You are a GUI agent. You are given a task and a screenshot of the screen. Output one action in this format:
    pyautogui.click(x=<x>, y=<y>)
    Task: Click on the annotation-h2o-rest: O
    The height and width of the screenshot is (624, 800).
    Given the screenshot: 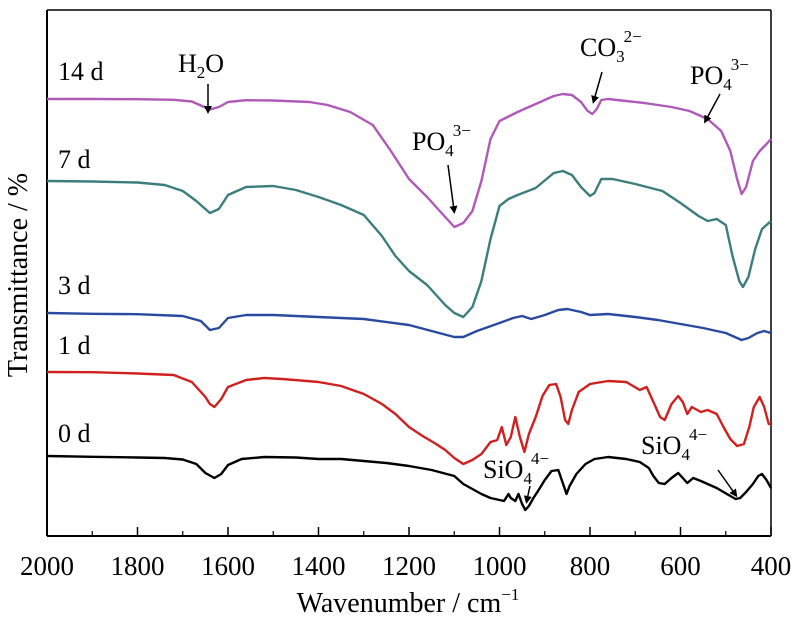 What is the action you would take?
    pyautogui.click(x=214, y=63)
    